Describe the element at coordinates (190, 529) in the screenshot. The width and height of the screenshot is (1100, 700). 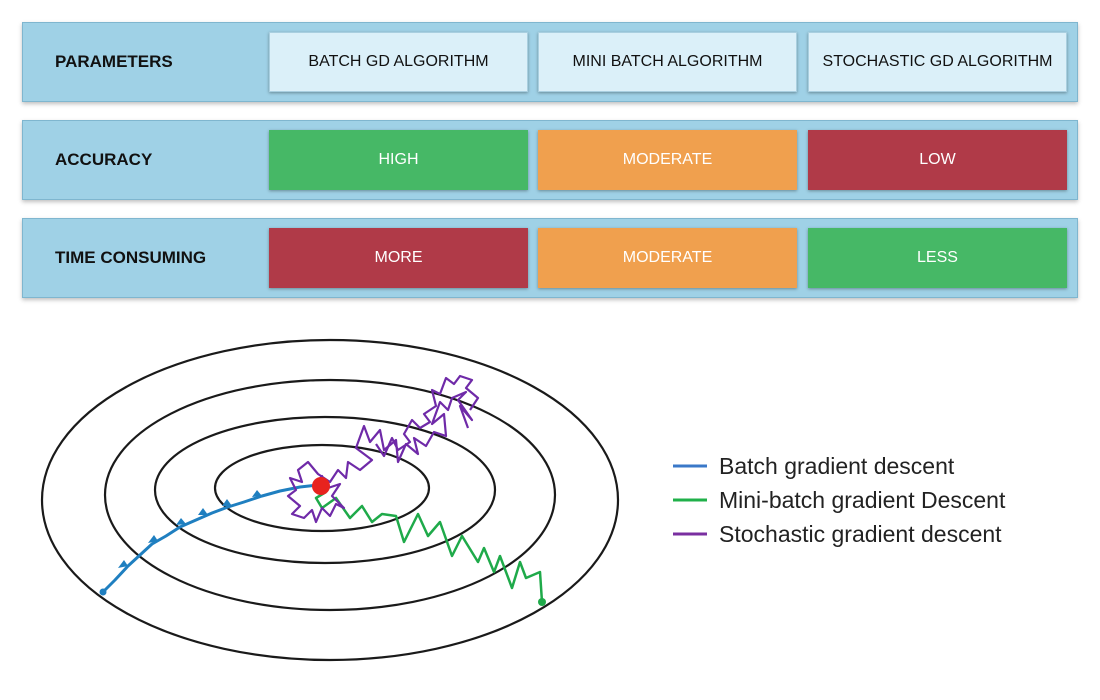
I see `batch-path-arrows` at that location.